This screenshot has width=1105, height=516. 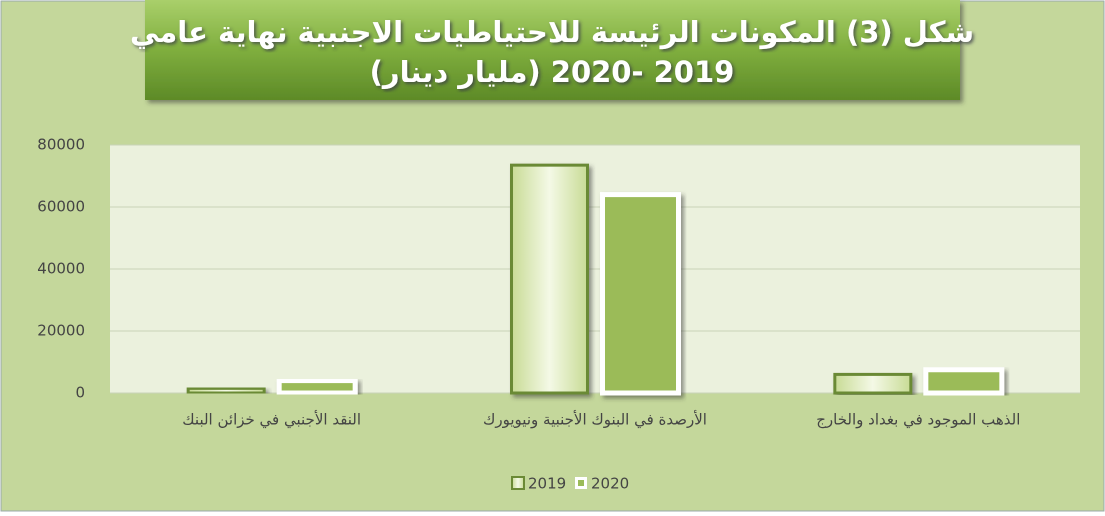 What do you see at coordinates (271, 420) in the screenshot?
I see `x-tick-label: النقد الأجنبي في خزائن البنك` at bounding box center [271, 420].